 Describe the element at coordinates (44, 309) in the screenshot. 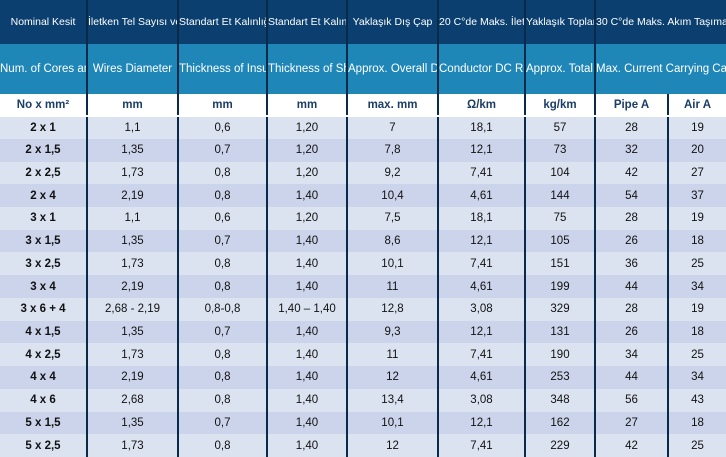

I see `cell-section: 3 x 6 + 4` at that location.